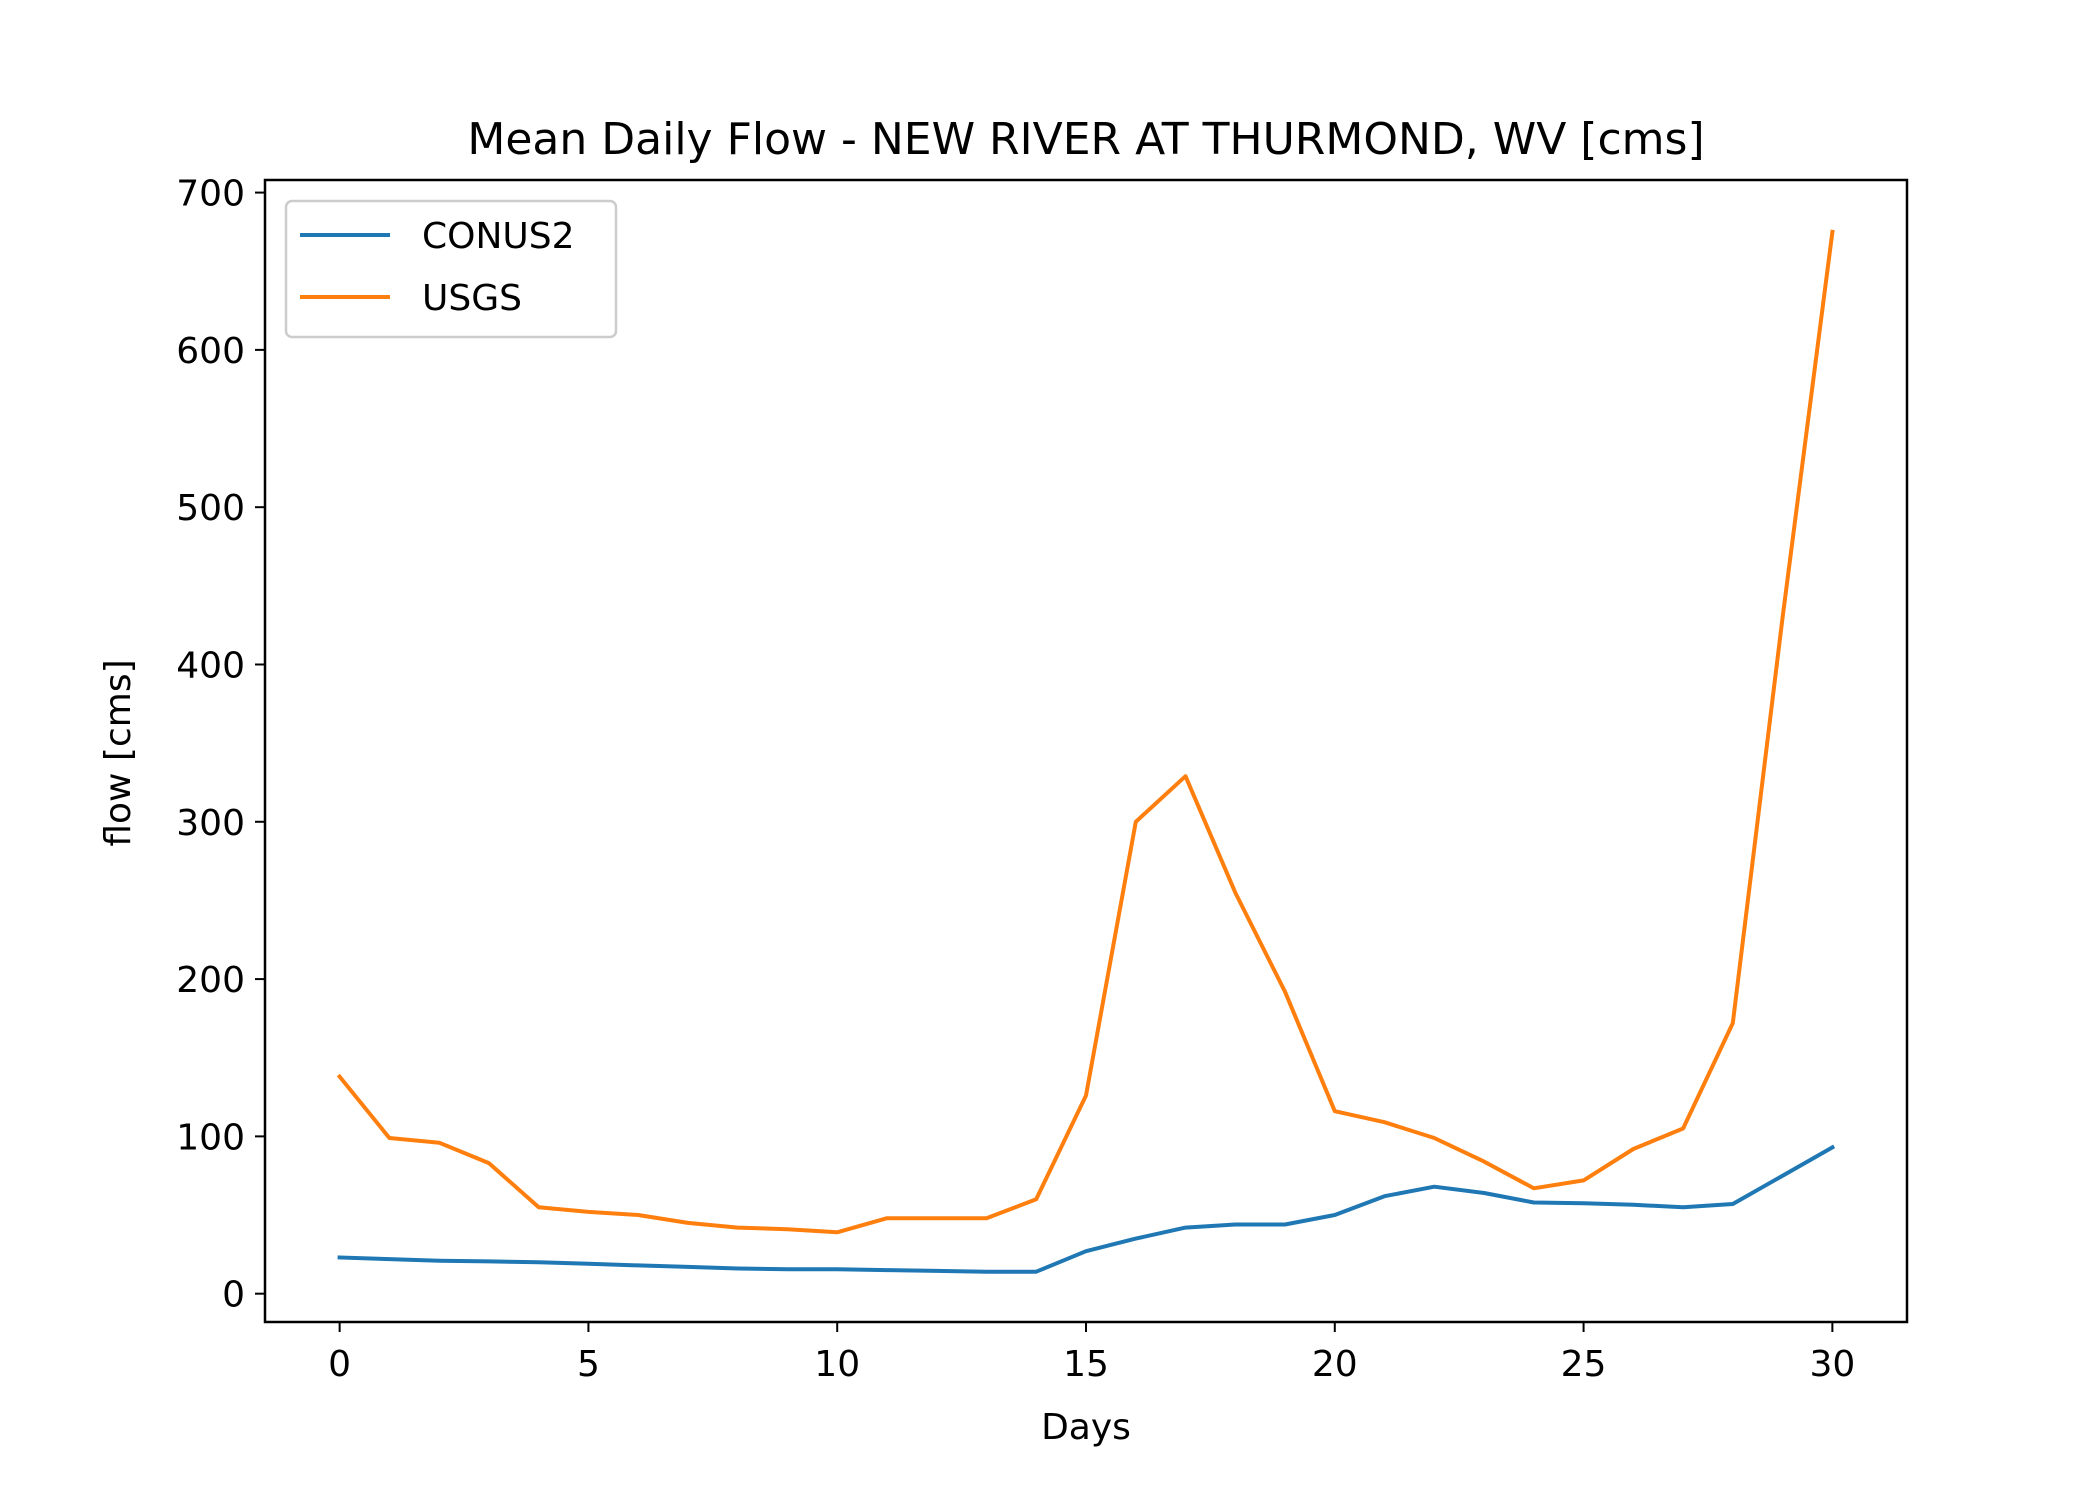  What do you see at coordinates (118, 752) in the screenshot?
I see `y-axis-title: flow [cms]` at bounding box center [118, 752].